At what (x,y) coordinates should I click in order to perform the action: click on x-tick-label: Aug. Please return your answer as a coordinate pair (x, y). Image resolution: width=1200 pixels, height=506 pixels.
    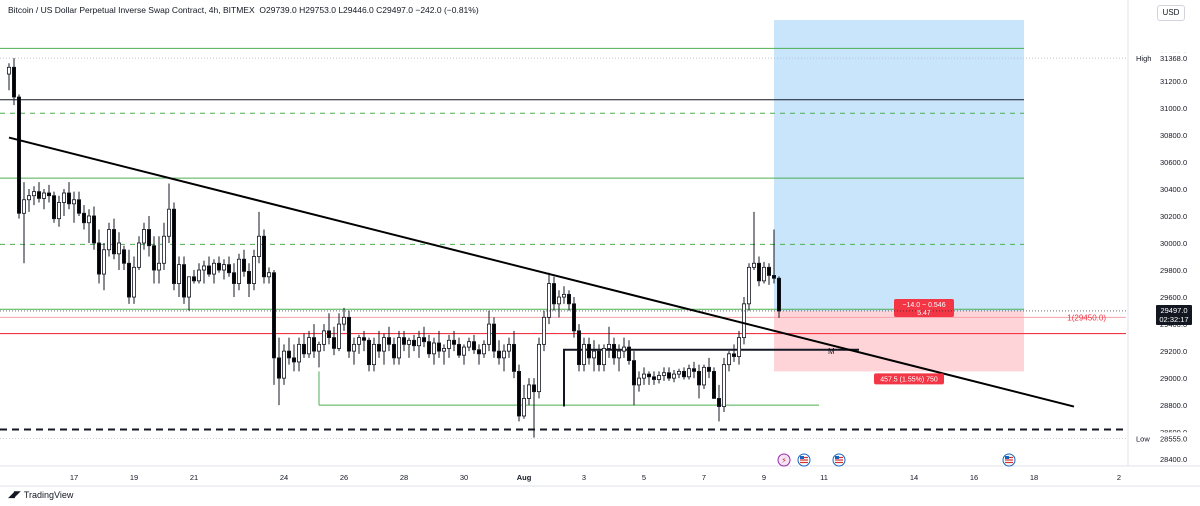
    Looking at the image, I should click on (524, 477).